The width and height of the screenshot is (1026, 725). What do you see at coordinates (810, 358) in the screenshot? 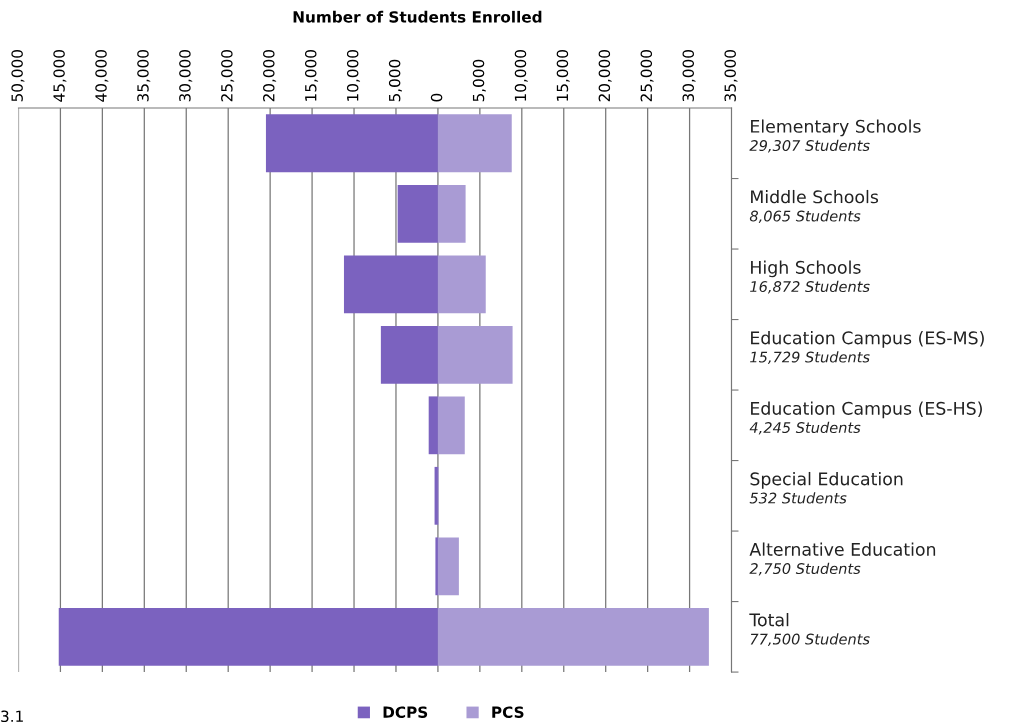
I see `text: 15,729 Students` at bounding box center [810, 358].